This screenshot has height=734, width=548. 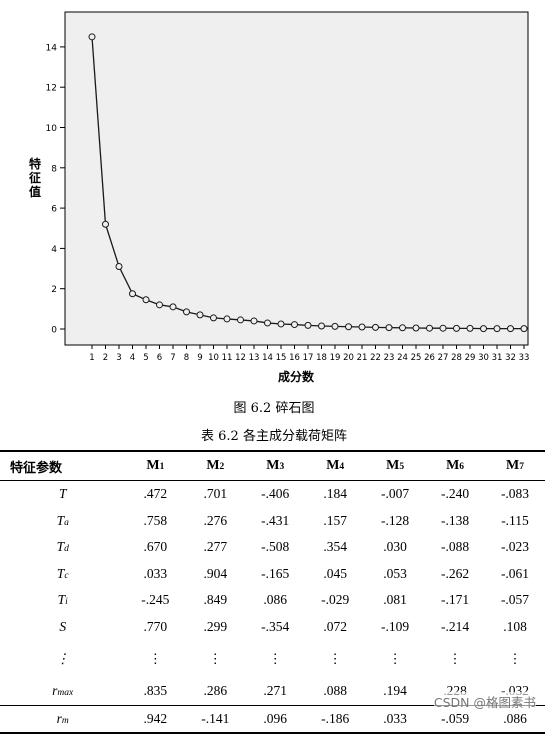 I want to click on table-cell: .849, so click(x=215, y=600).